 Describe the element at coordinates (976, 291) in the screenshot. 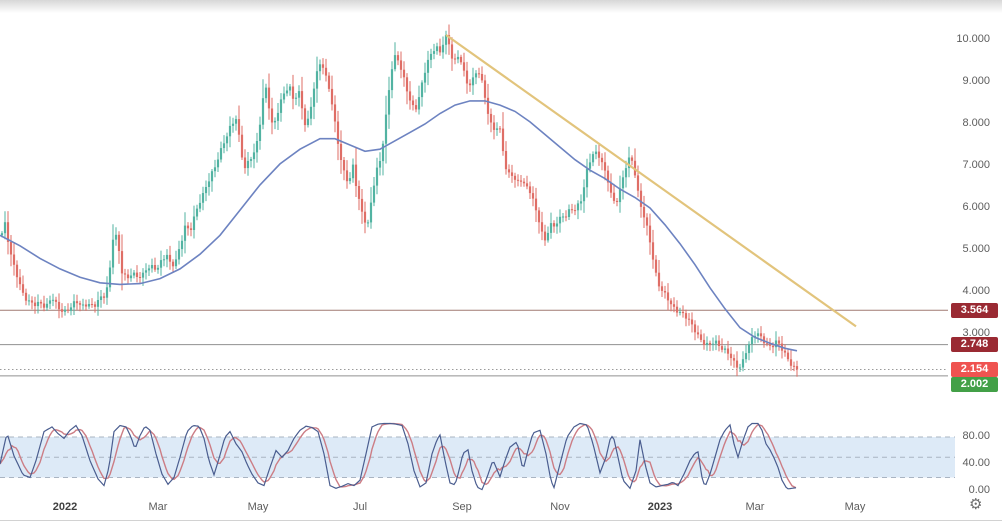

I see `price-tick-label: 4.000` at that location.